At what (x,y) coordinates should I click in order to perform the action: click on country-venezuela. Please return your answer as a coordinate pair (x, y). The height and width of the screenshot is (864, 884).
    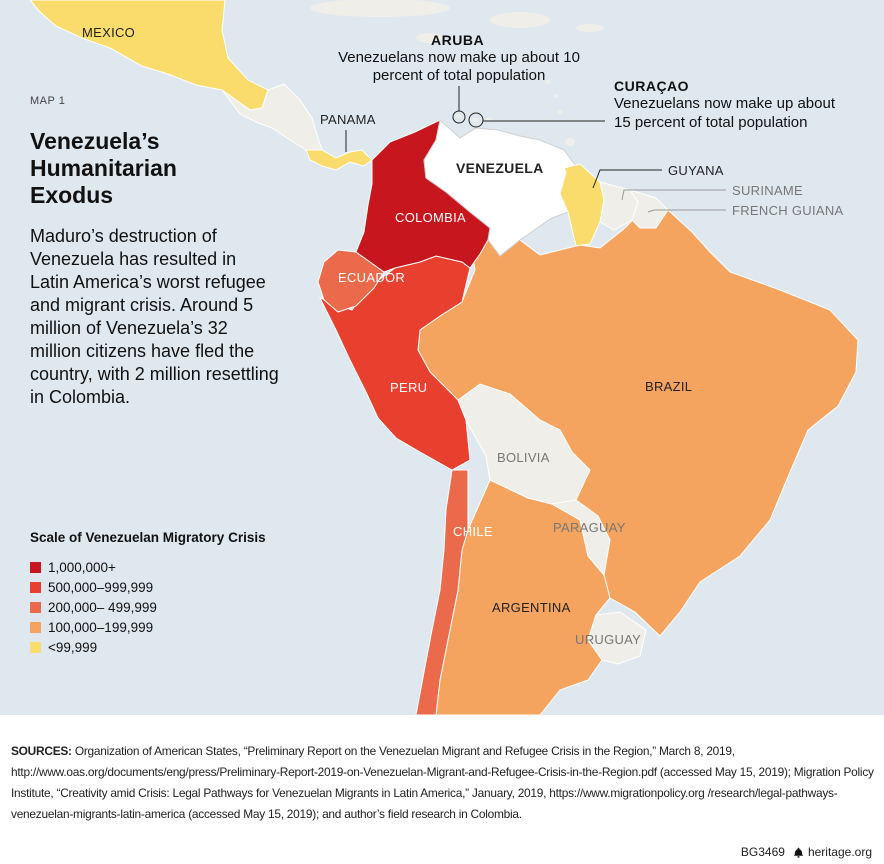
    Looking at the image, I should click on (500, 188).